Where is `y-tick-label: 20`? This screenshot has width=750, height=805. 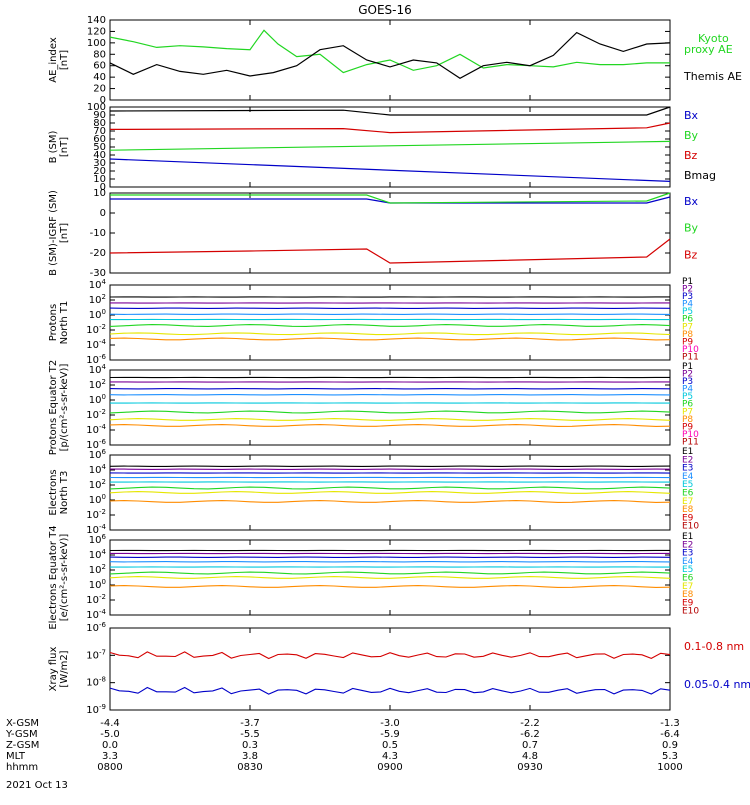
y-tick-label: 20 is located at coordinates (99, 89).